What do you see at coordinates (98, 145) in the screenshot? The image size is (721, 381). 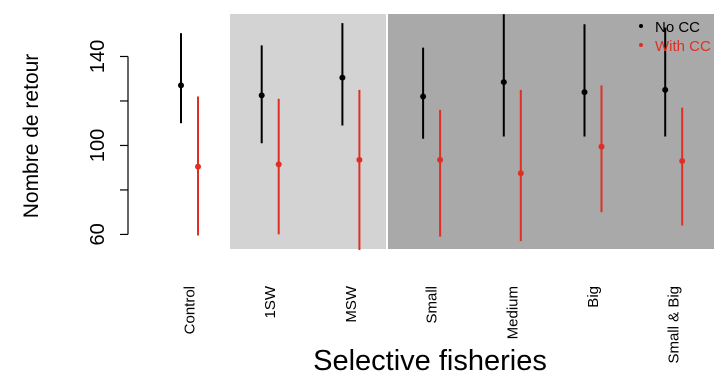 I see `y-tick-label: 100` at bounding box center [98, 145].